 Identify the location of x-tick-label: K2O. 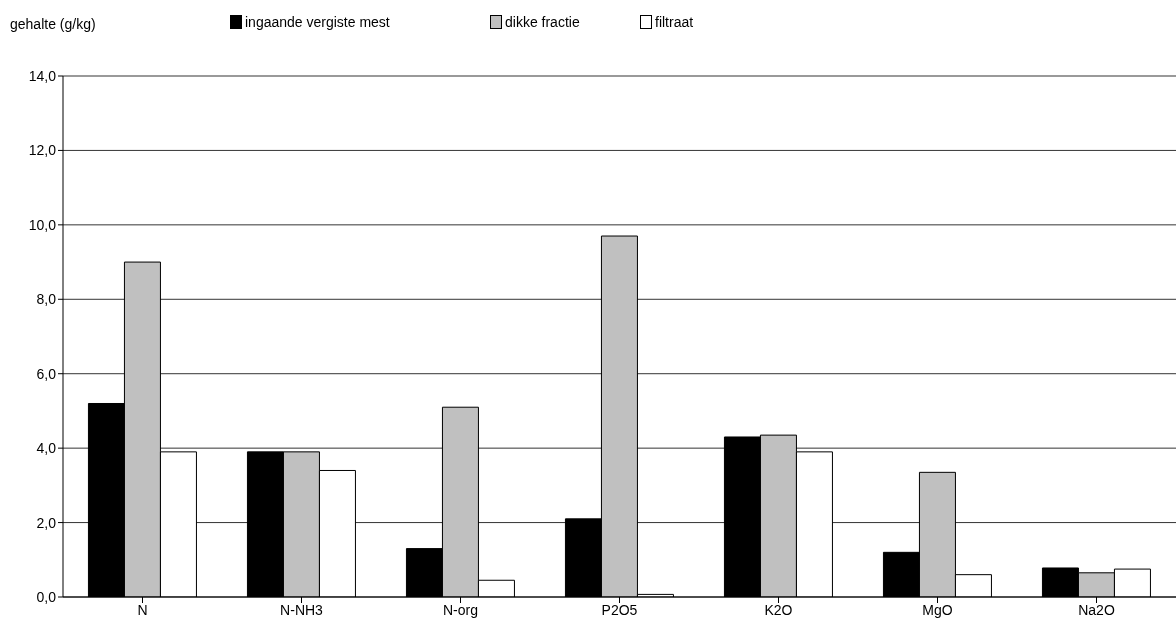
(778, 609).